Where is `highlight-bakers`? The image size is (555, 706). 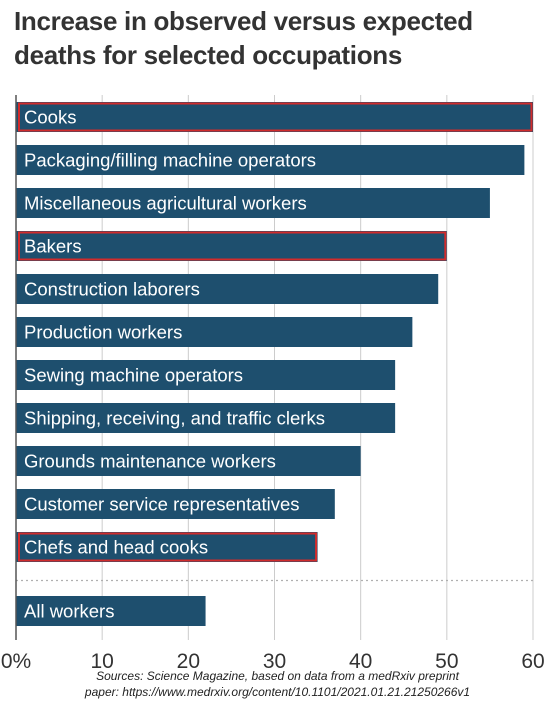 highlight-bakers is located at coordinates (232, 246).